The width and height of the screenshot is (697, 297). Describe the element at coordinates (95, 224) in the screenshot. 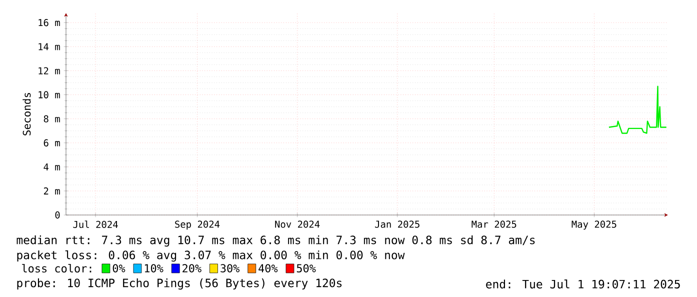

I see `x-tick-label: Jul 2024` at that location.